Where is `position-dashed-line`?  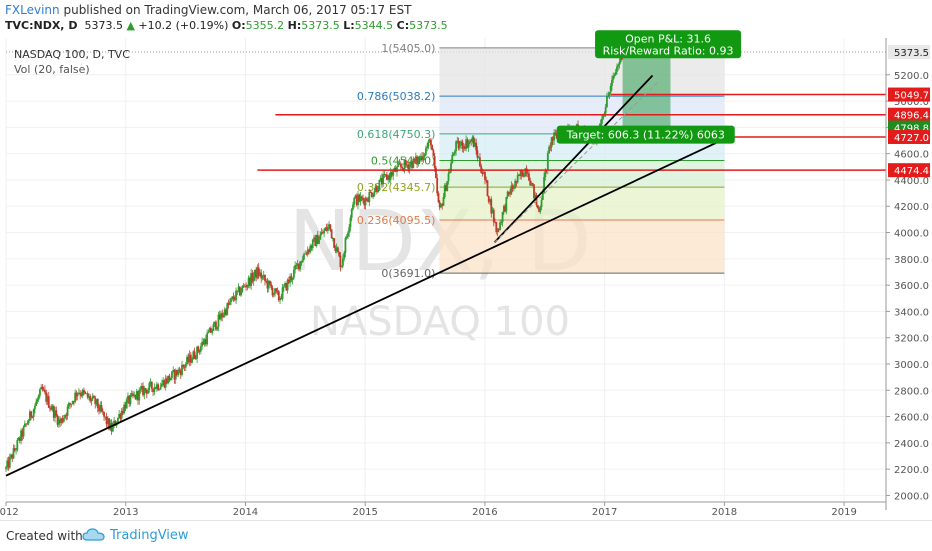
position-dashed-line is located at coordinates (576, 162).